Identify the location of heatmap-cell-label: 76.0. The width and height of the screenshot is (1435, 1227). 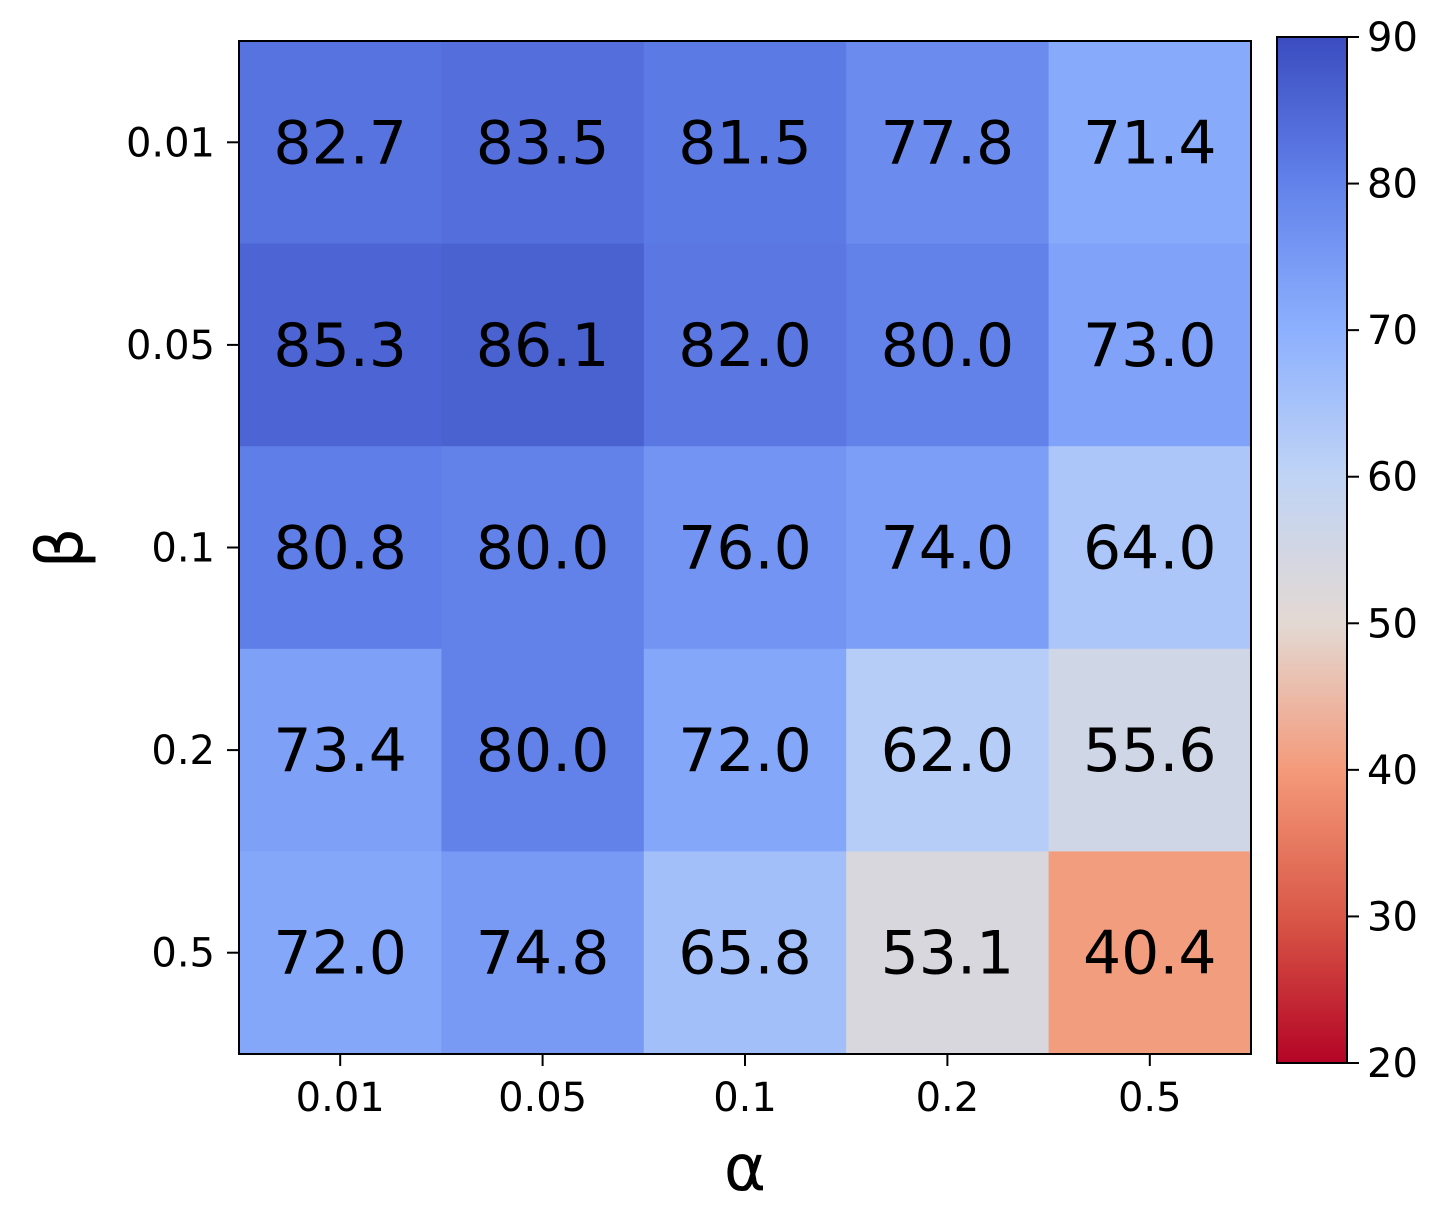
(745, 549).